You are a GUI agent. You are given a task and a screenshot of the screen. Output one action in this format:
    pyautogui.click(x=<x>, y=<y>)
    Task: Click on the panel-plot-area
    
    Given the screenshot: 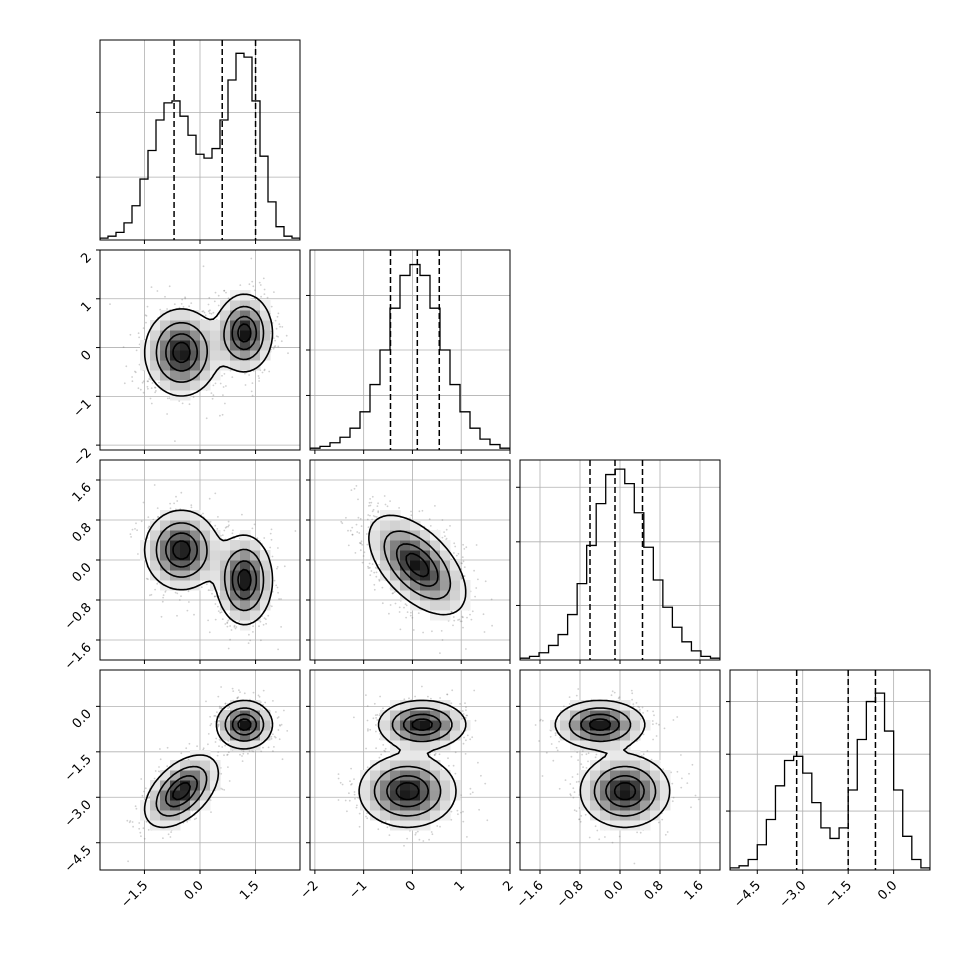 What is the action you would take?
    pyautogui.click(x=410, y=350)
    